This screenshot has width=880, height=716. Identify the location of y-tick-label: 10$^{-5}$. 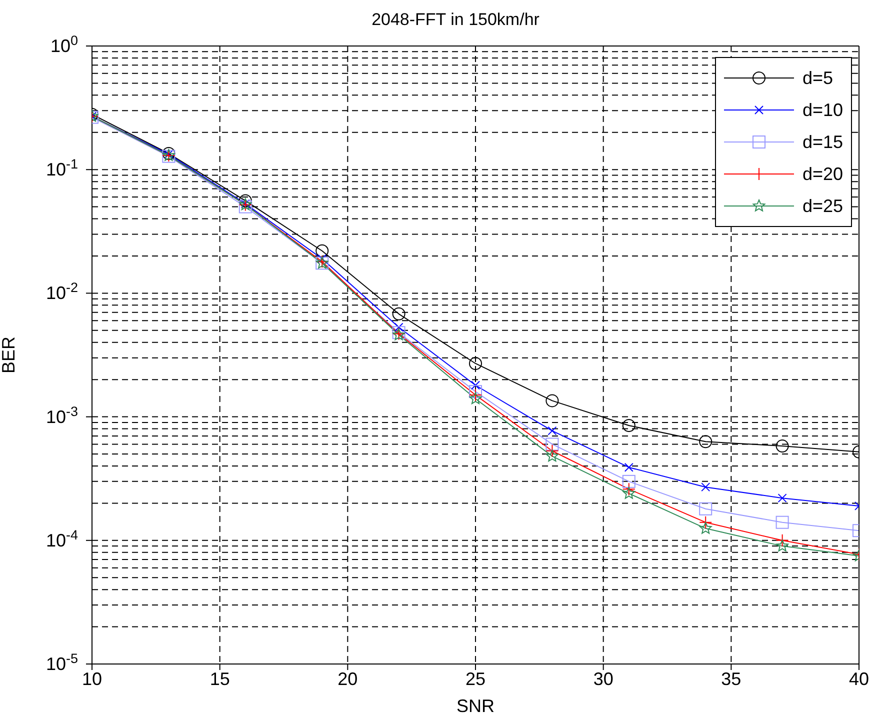
(62, 662).